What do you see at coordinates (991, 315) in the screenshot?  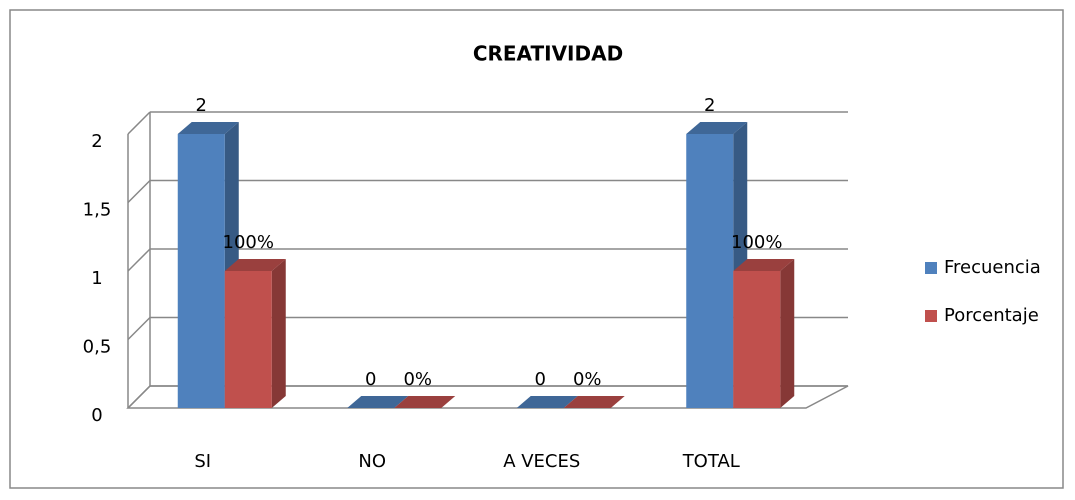 I see `legend-label: Porcentaje` at bounding box center [991, 315].